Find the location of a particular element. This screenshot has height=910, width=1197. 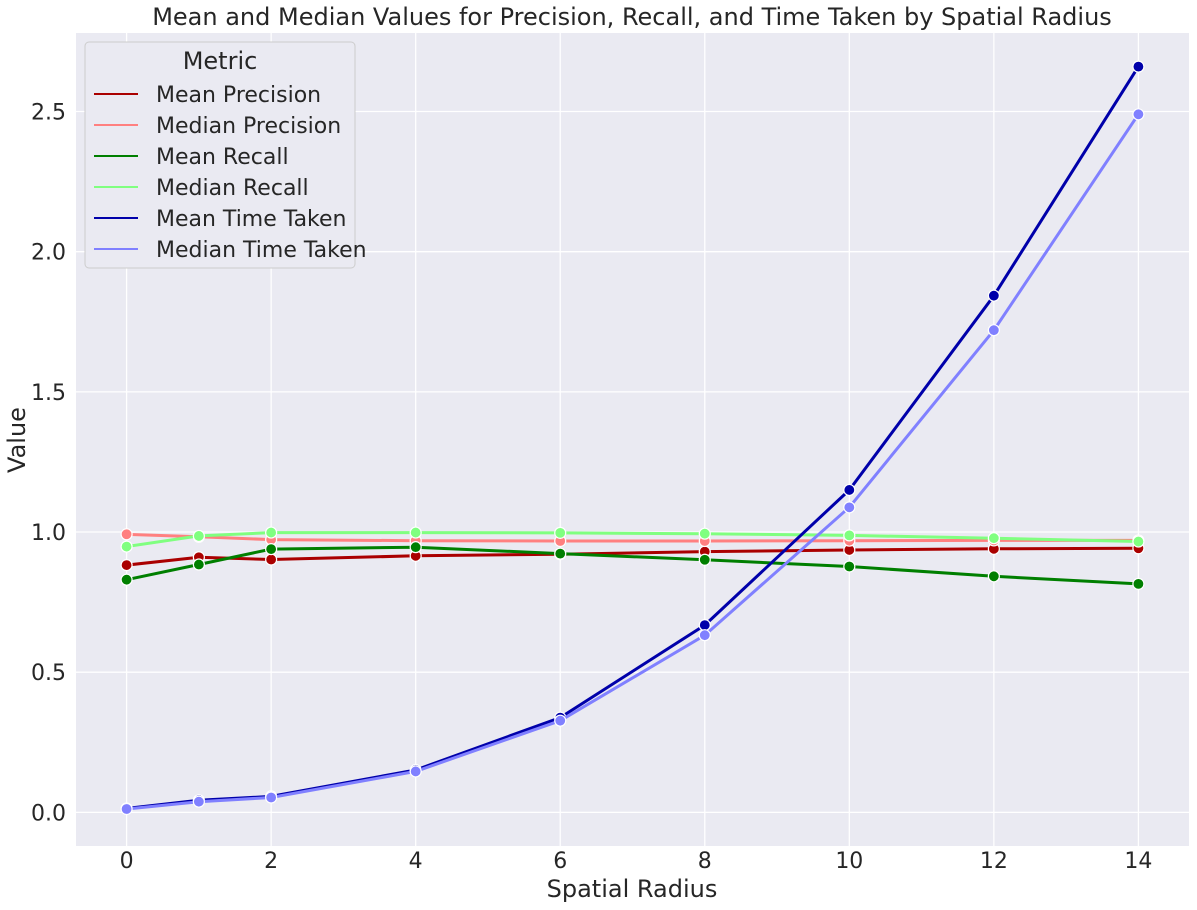

x-axis-label: Spatial Radius is located at coordinates (632, 889).